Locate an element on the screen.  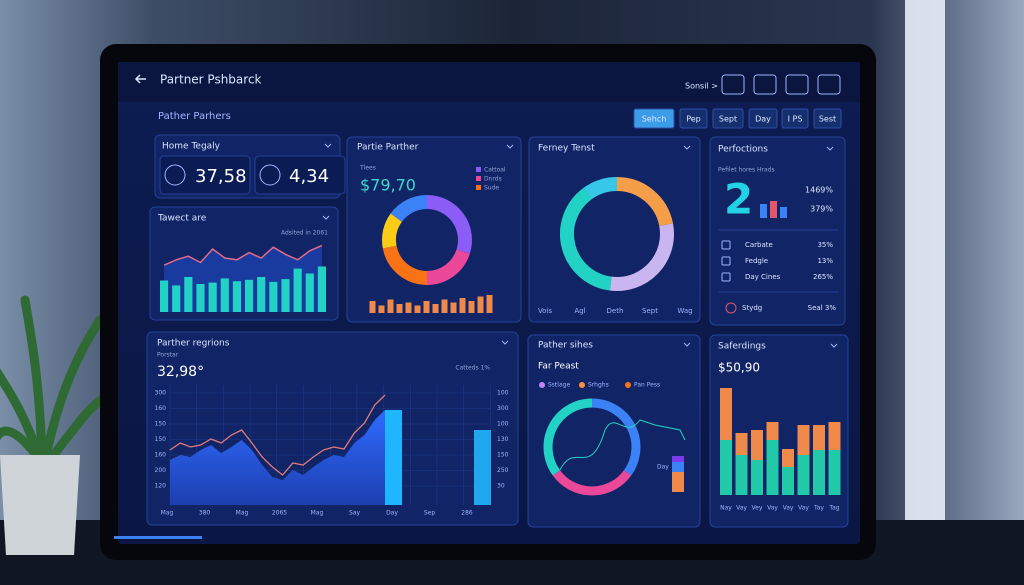
stat-value: 1469% is located at coordinates (819, 190).